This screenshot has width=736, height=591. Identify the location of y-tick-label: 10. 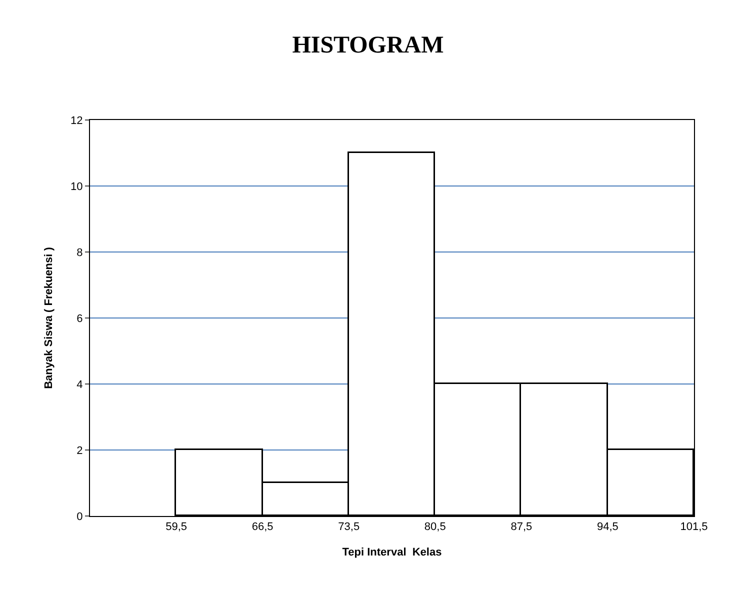
(76, 186).